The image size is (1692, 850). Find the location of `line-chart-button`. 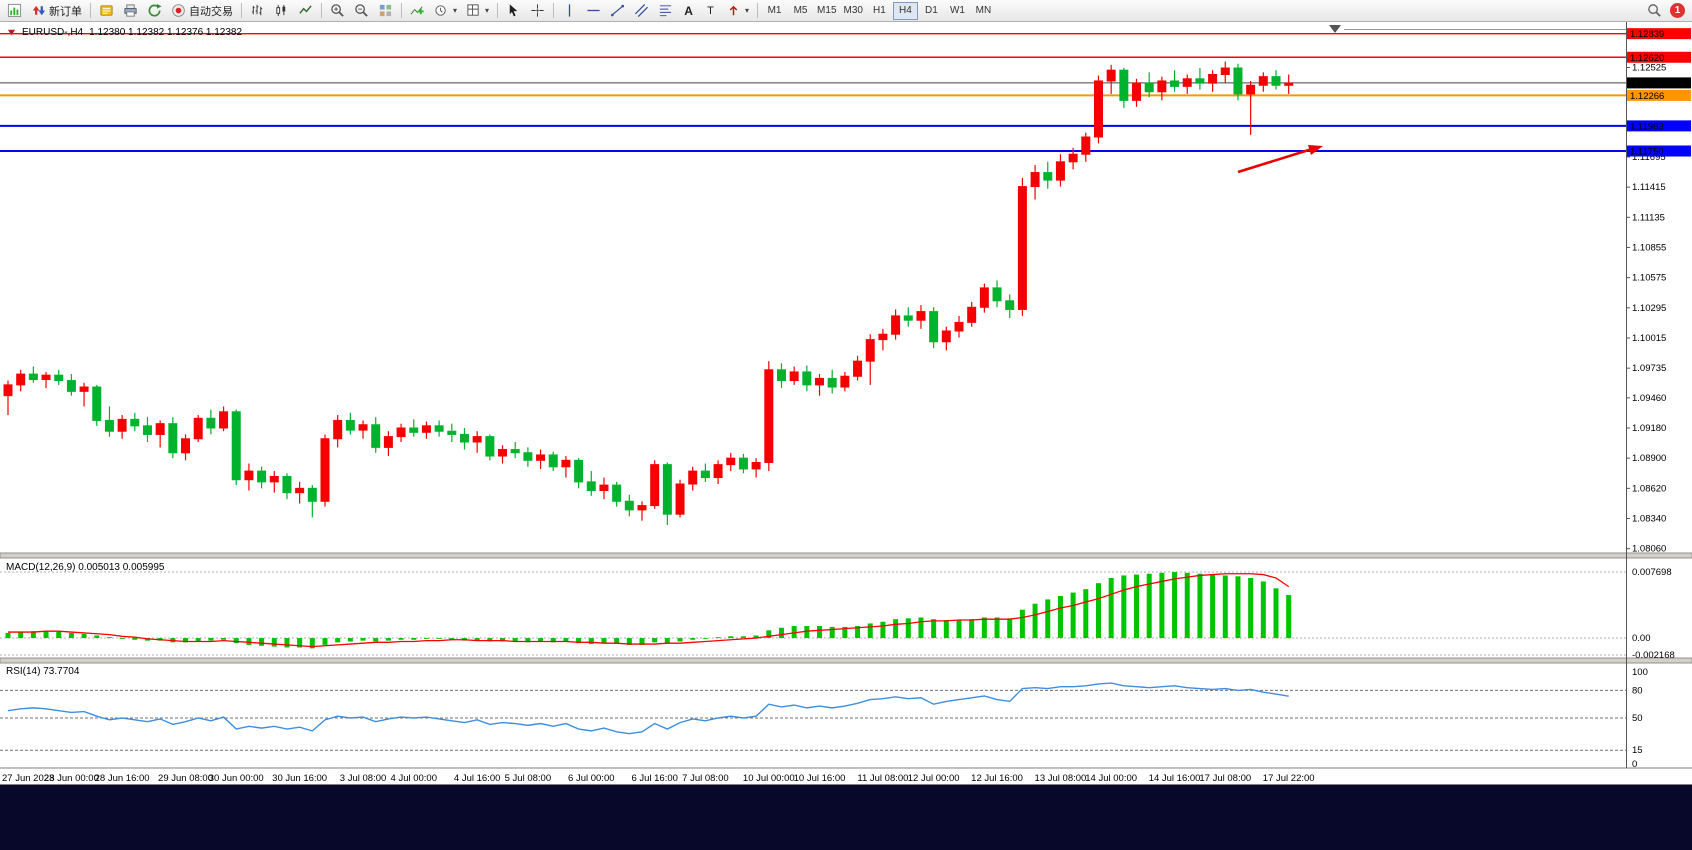

line-chart-button is located at coordinates (305, 11).